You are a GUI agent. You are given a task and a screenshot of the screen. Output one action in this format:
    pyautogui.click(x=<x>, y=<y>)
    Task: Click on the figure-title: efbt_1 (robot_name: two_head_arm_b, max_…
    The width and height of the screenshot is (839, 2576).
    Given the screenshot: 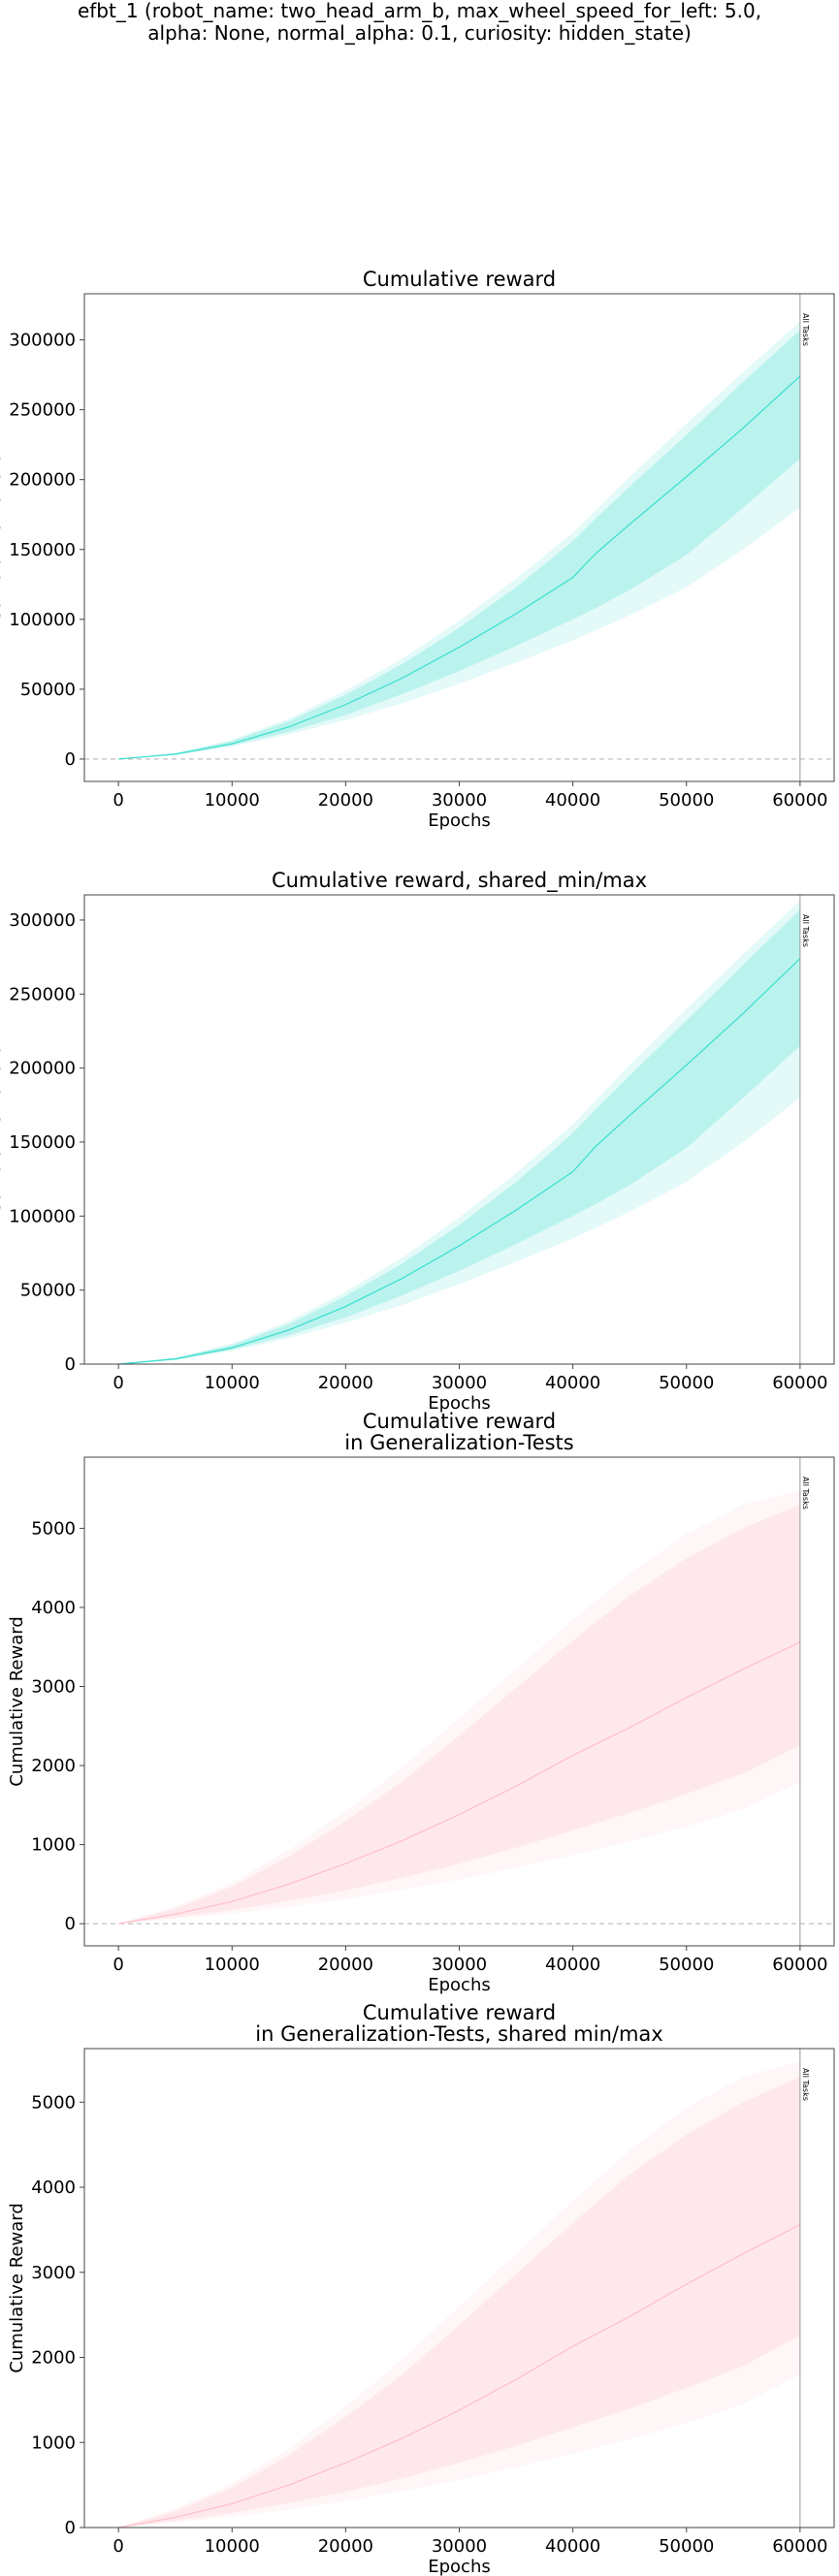 What is the action you would take?
    pyautogui.click(x=419, y=22)
    